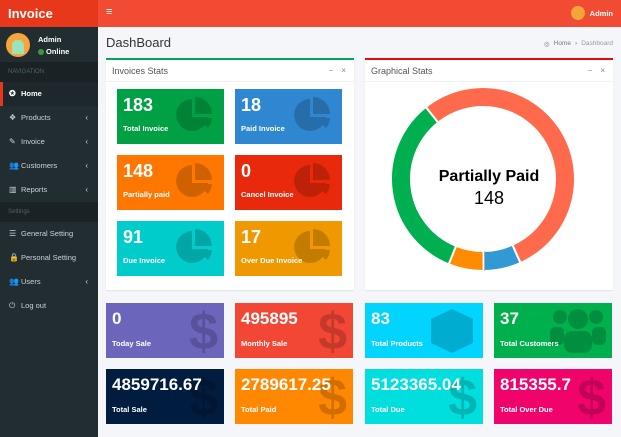  I want to click on donut-chart, so click(483, 179).